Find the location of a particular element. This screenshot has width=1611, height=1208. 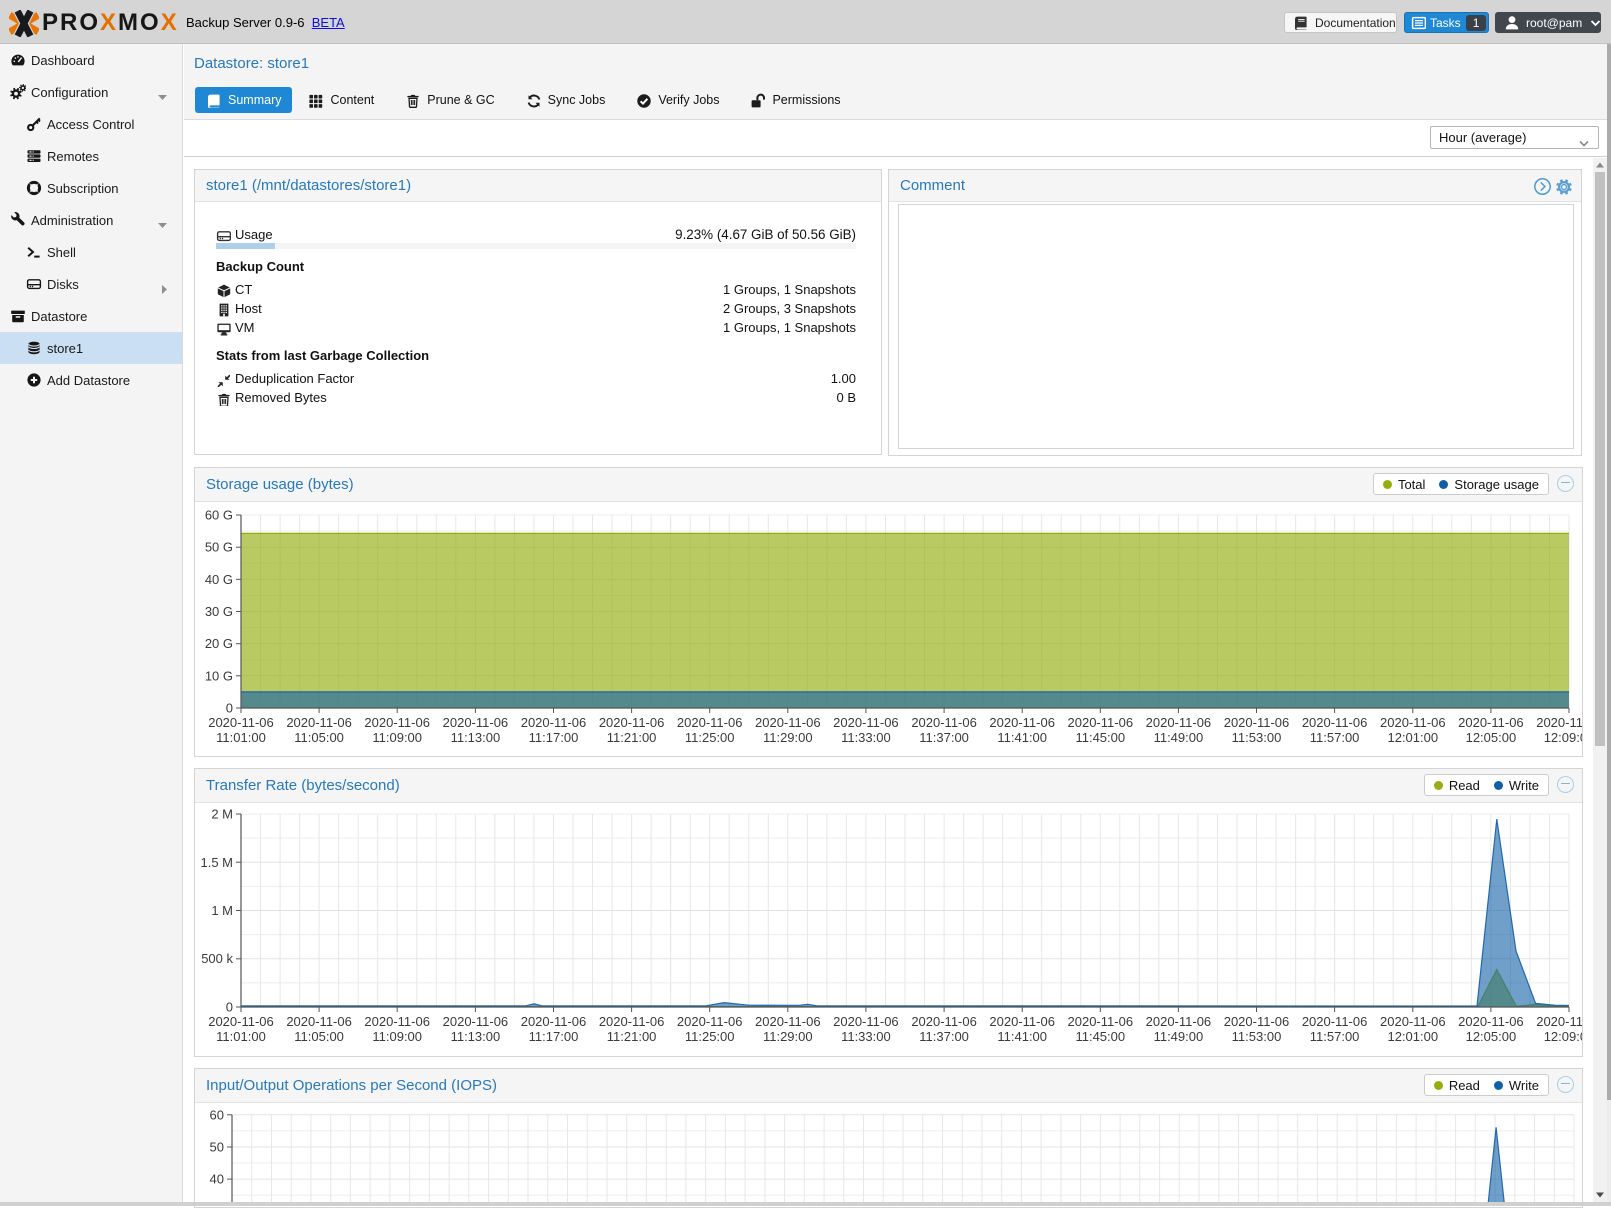

svg-text: 50 is located at coordinates (217, 1147).